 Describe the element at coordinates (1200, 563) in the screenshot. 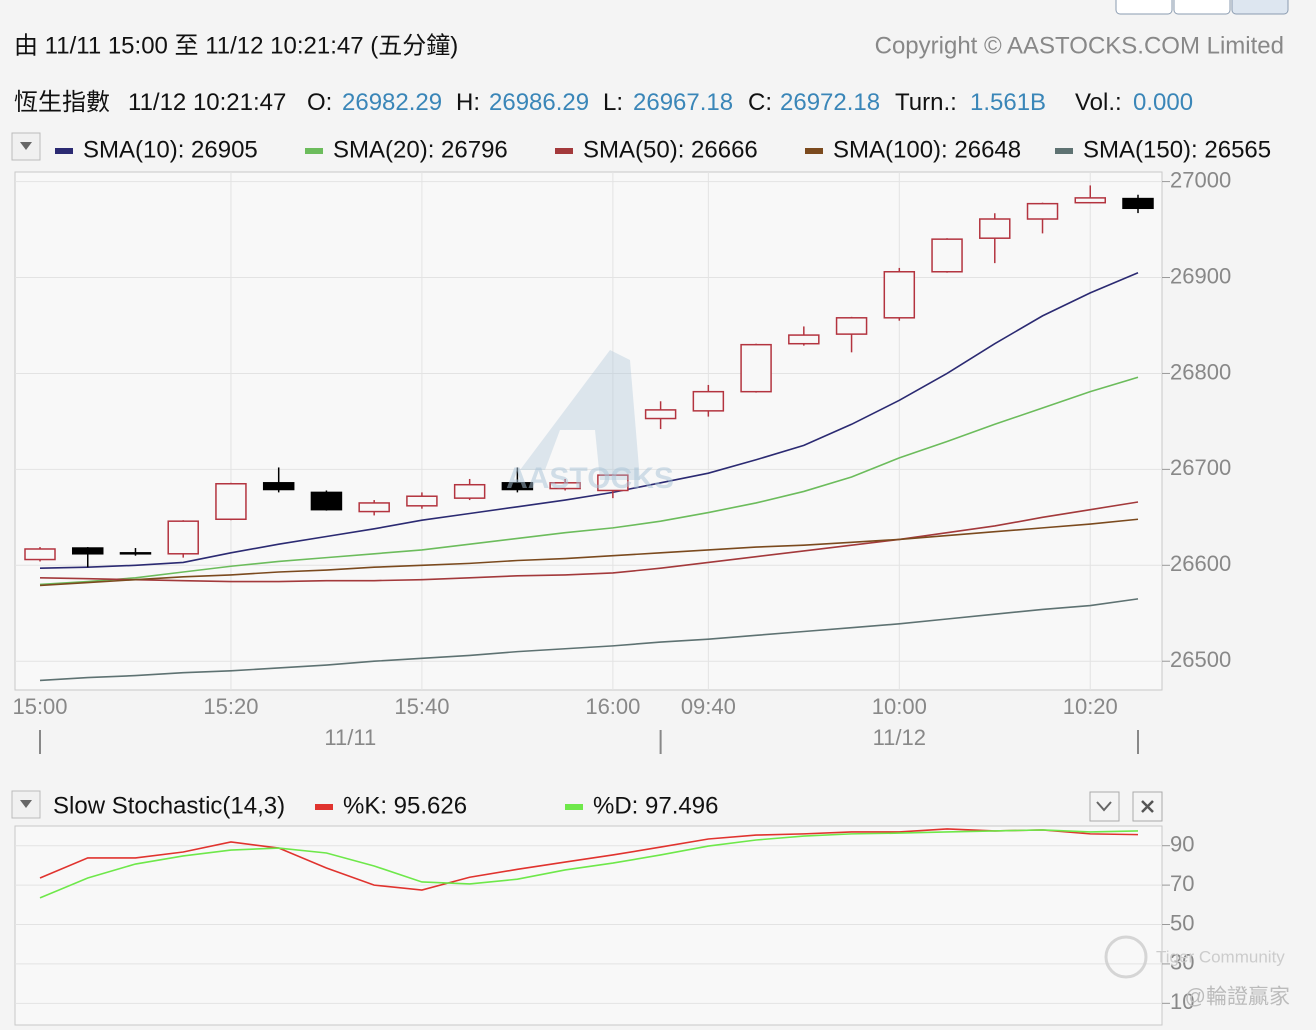

I see `y-tick-label: 26600` at that location.